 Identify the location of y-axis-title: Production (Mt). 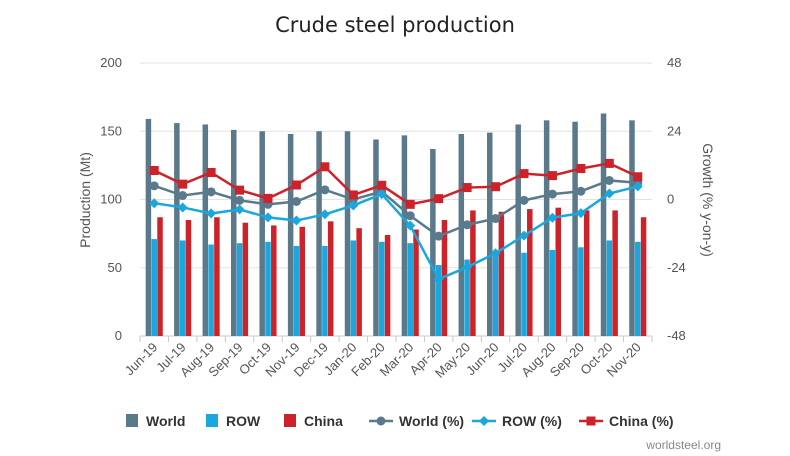
(85, 200).